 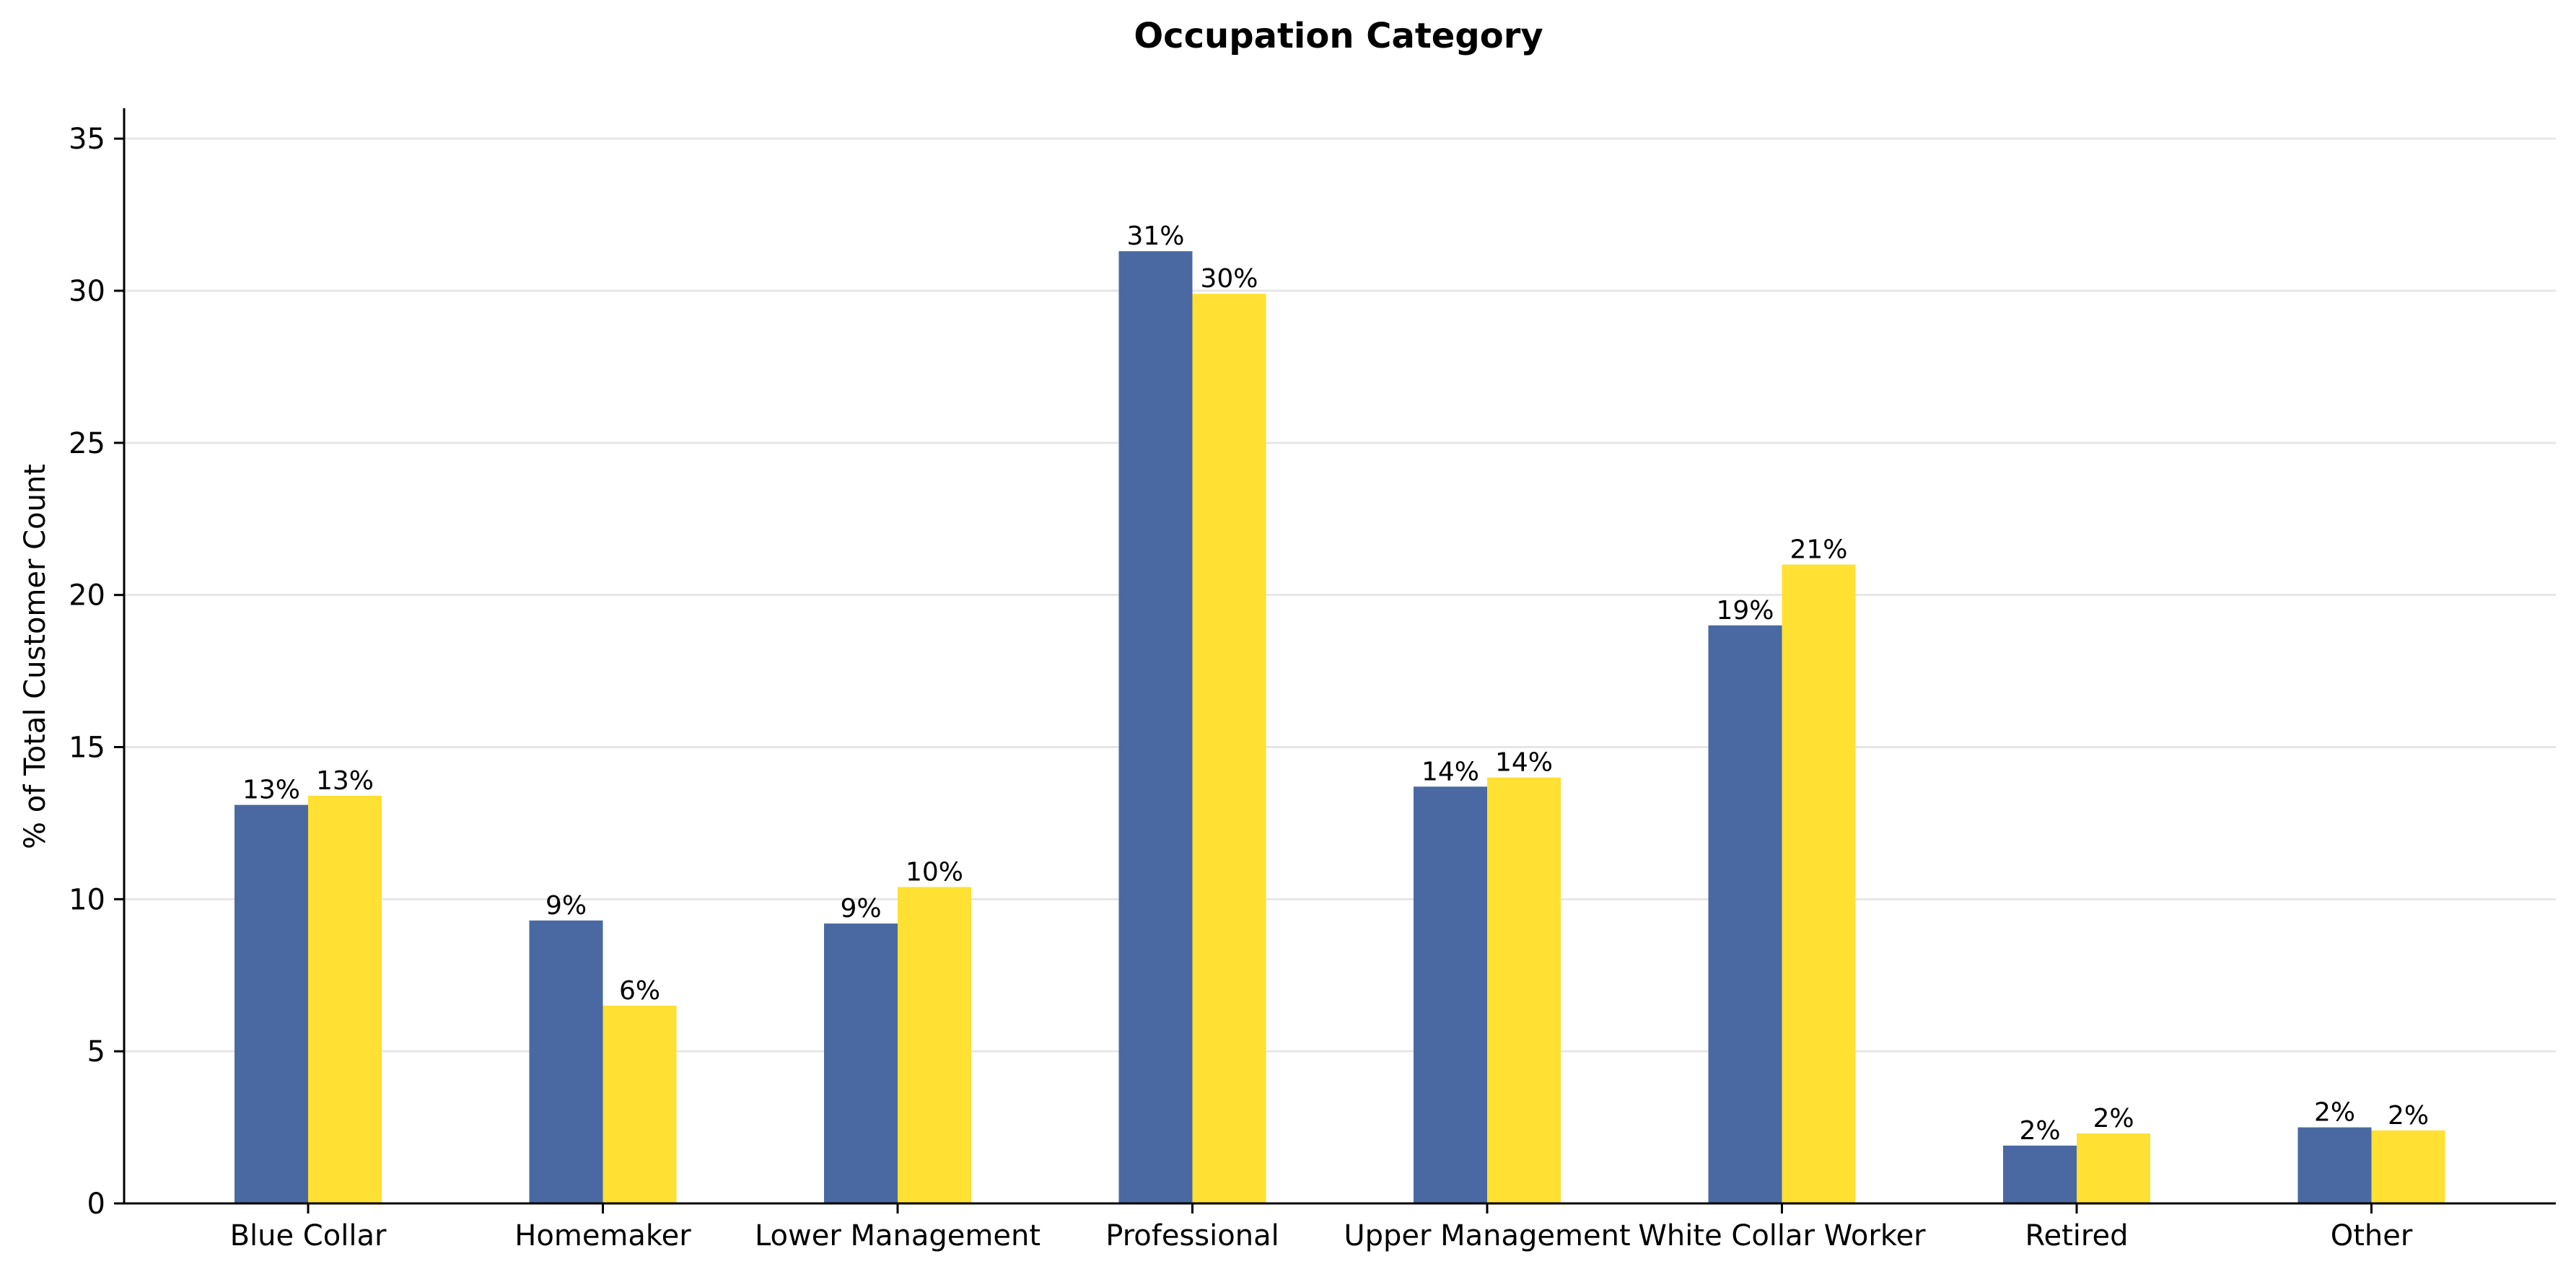 I want to click on y-axis-label: % of Total Customer Count, so click(x=35, y=657).